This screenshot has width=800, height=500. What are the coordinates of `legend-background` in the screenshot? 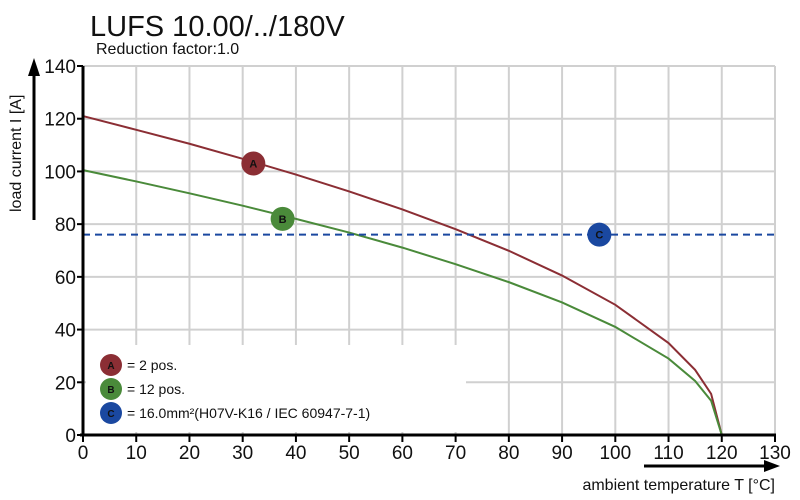 It's located at (276, 388).